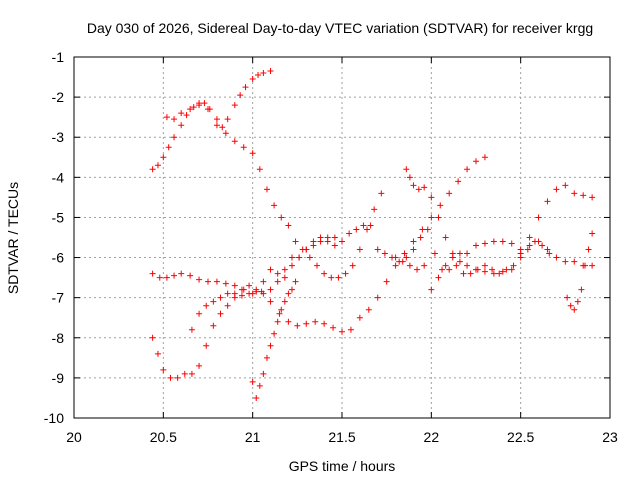 This screenshot has width=640, height=480. Describe the element at coordinates (58, 57) in the screenshot. I see `y-tick-label: -1` at that location.